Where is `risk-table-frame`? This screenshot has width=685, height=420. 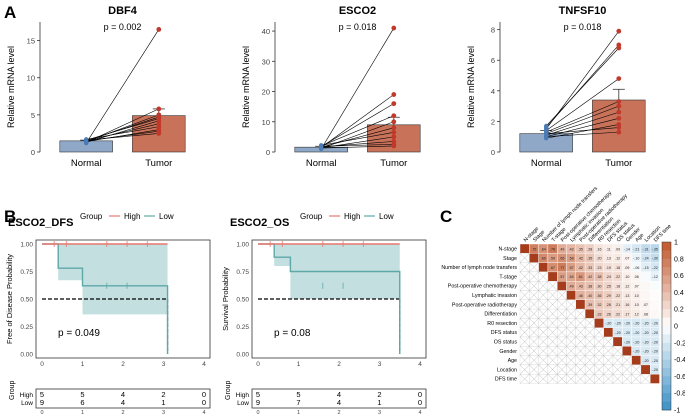
risk-table-frame is located at coordinates (339, 398).